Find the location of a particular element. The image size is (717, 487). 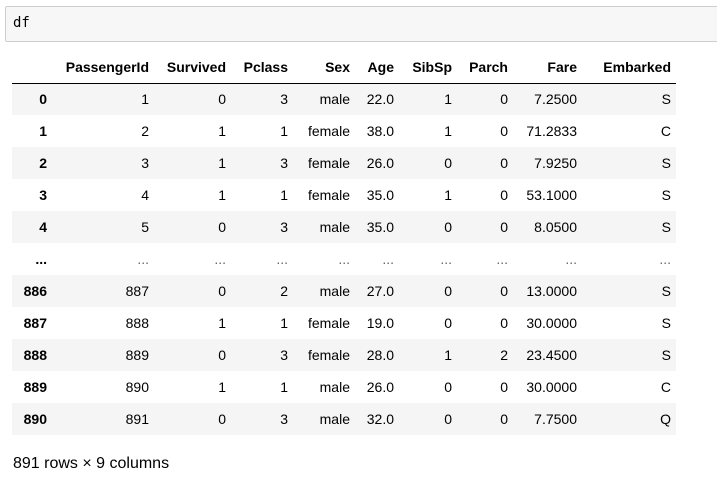

table-cell: 889 is located at coordinates (137, 355).